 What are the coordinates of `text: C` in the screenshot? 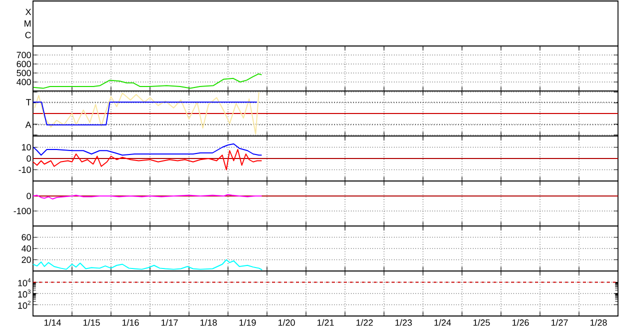 It's located at (28, 35).